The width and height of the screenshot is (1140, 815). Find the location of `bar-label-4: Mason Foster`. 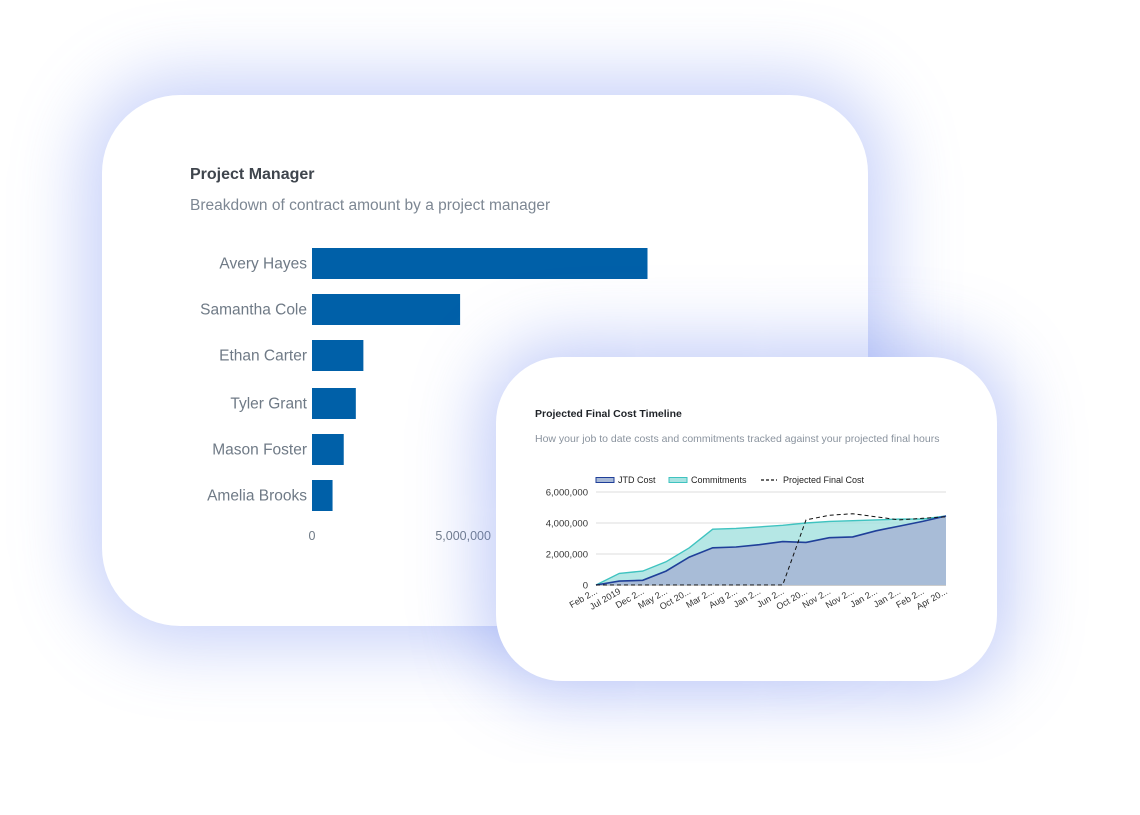

bar-label-4: Mason Foster is located at coordinates (259, 450).